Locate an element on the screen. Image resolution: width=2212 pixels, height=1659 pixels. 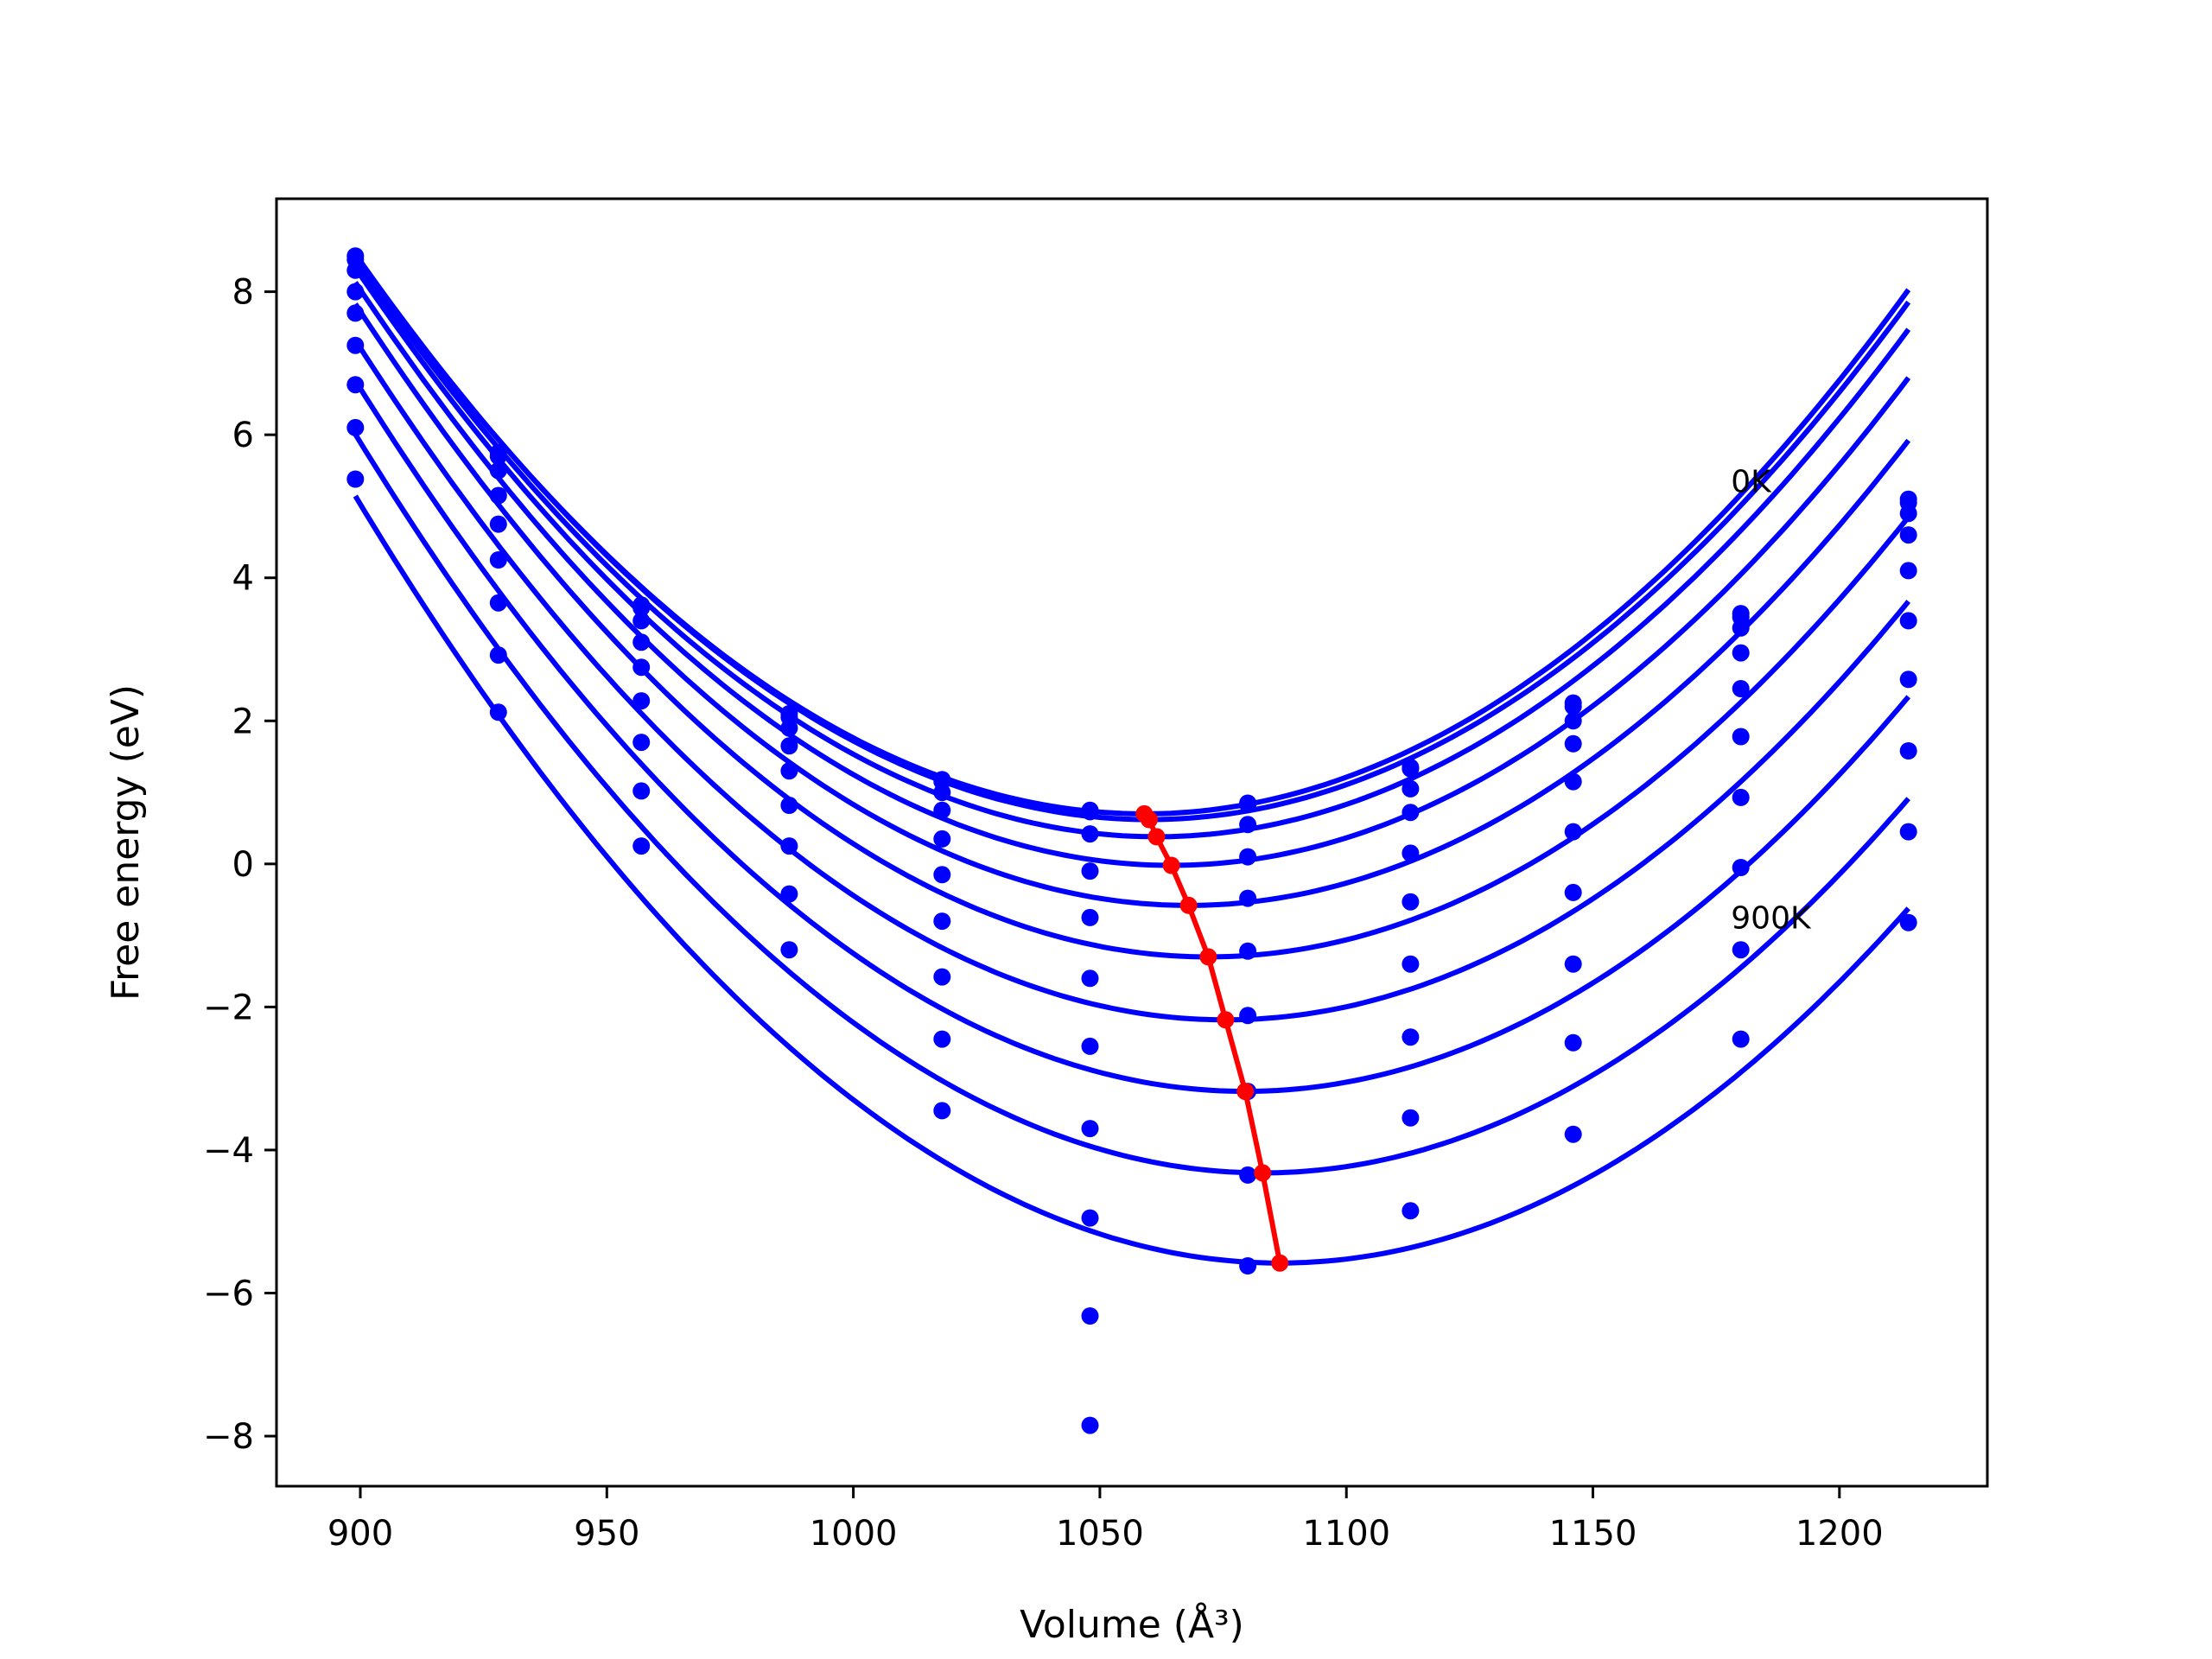
annotations-layer: 0K 900K is located at coordinates (1771, 700).